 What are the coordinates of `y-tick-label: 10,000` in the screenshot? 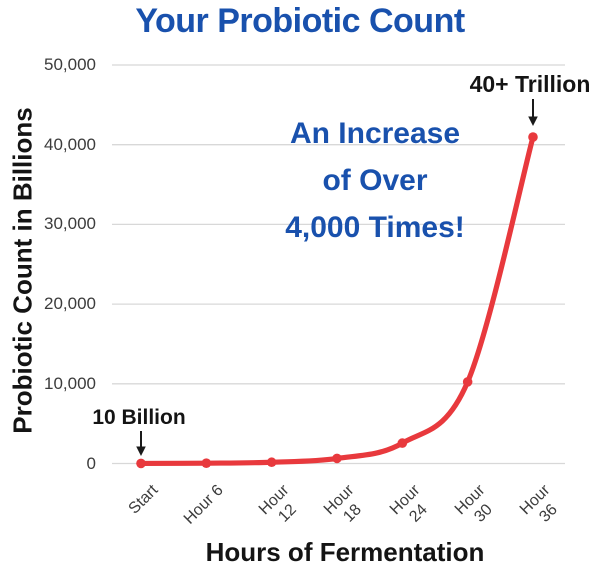 It's located at (70, 383).